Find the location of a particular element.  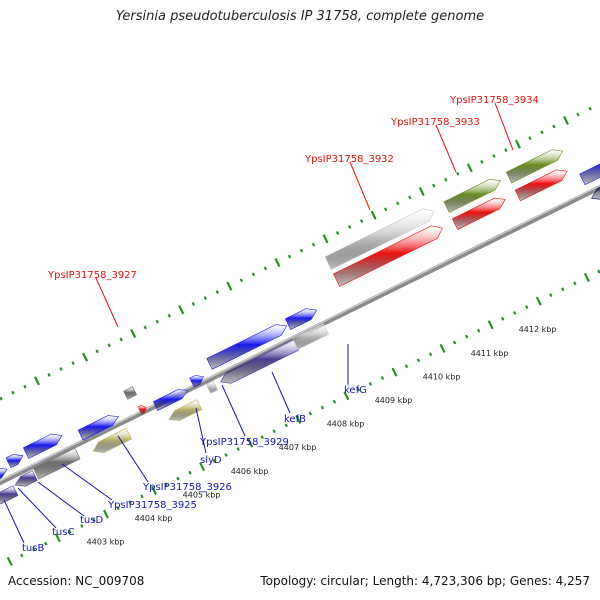

gene-label: slyD is located at coordinates (211, 460).